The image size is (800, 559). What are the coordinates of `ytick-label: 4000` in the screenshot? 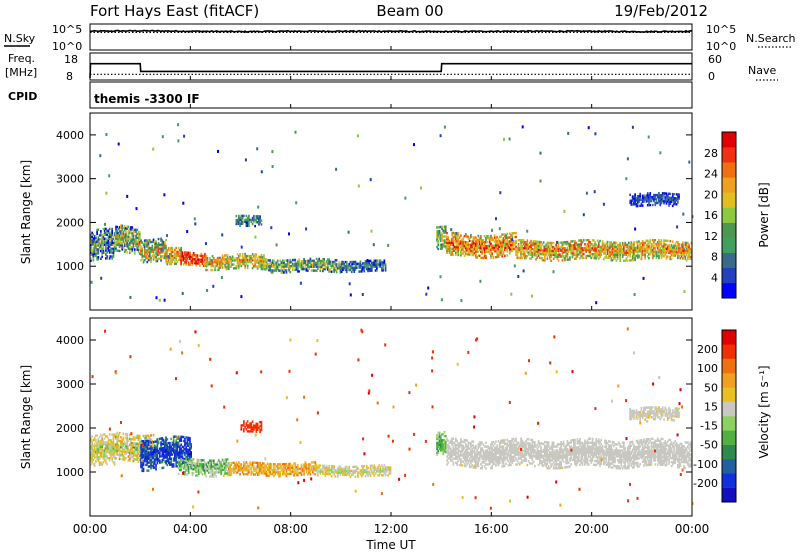 It's located at (70, 135).